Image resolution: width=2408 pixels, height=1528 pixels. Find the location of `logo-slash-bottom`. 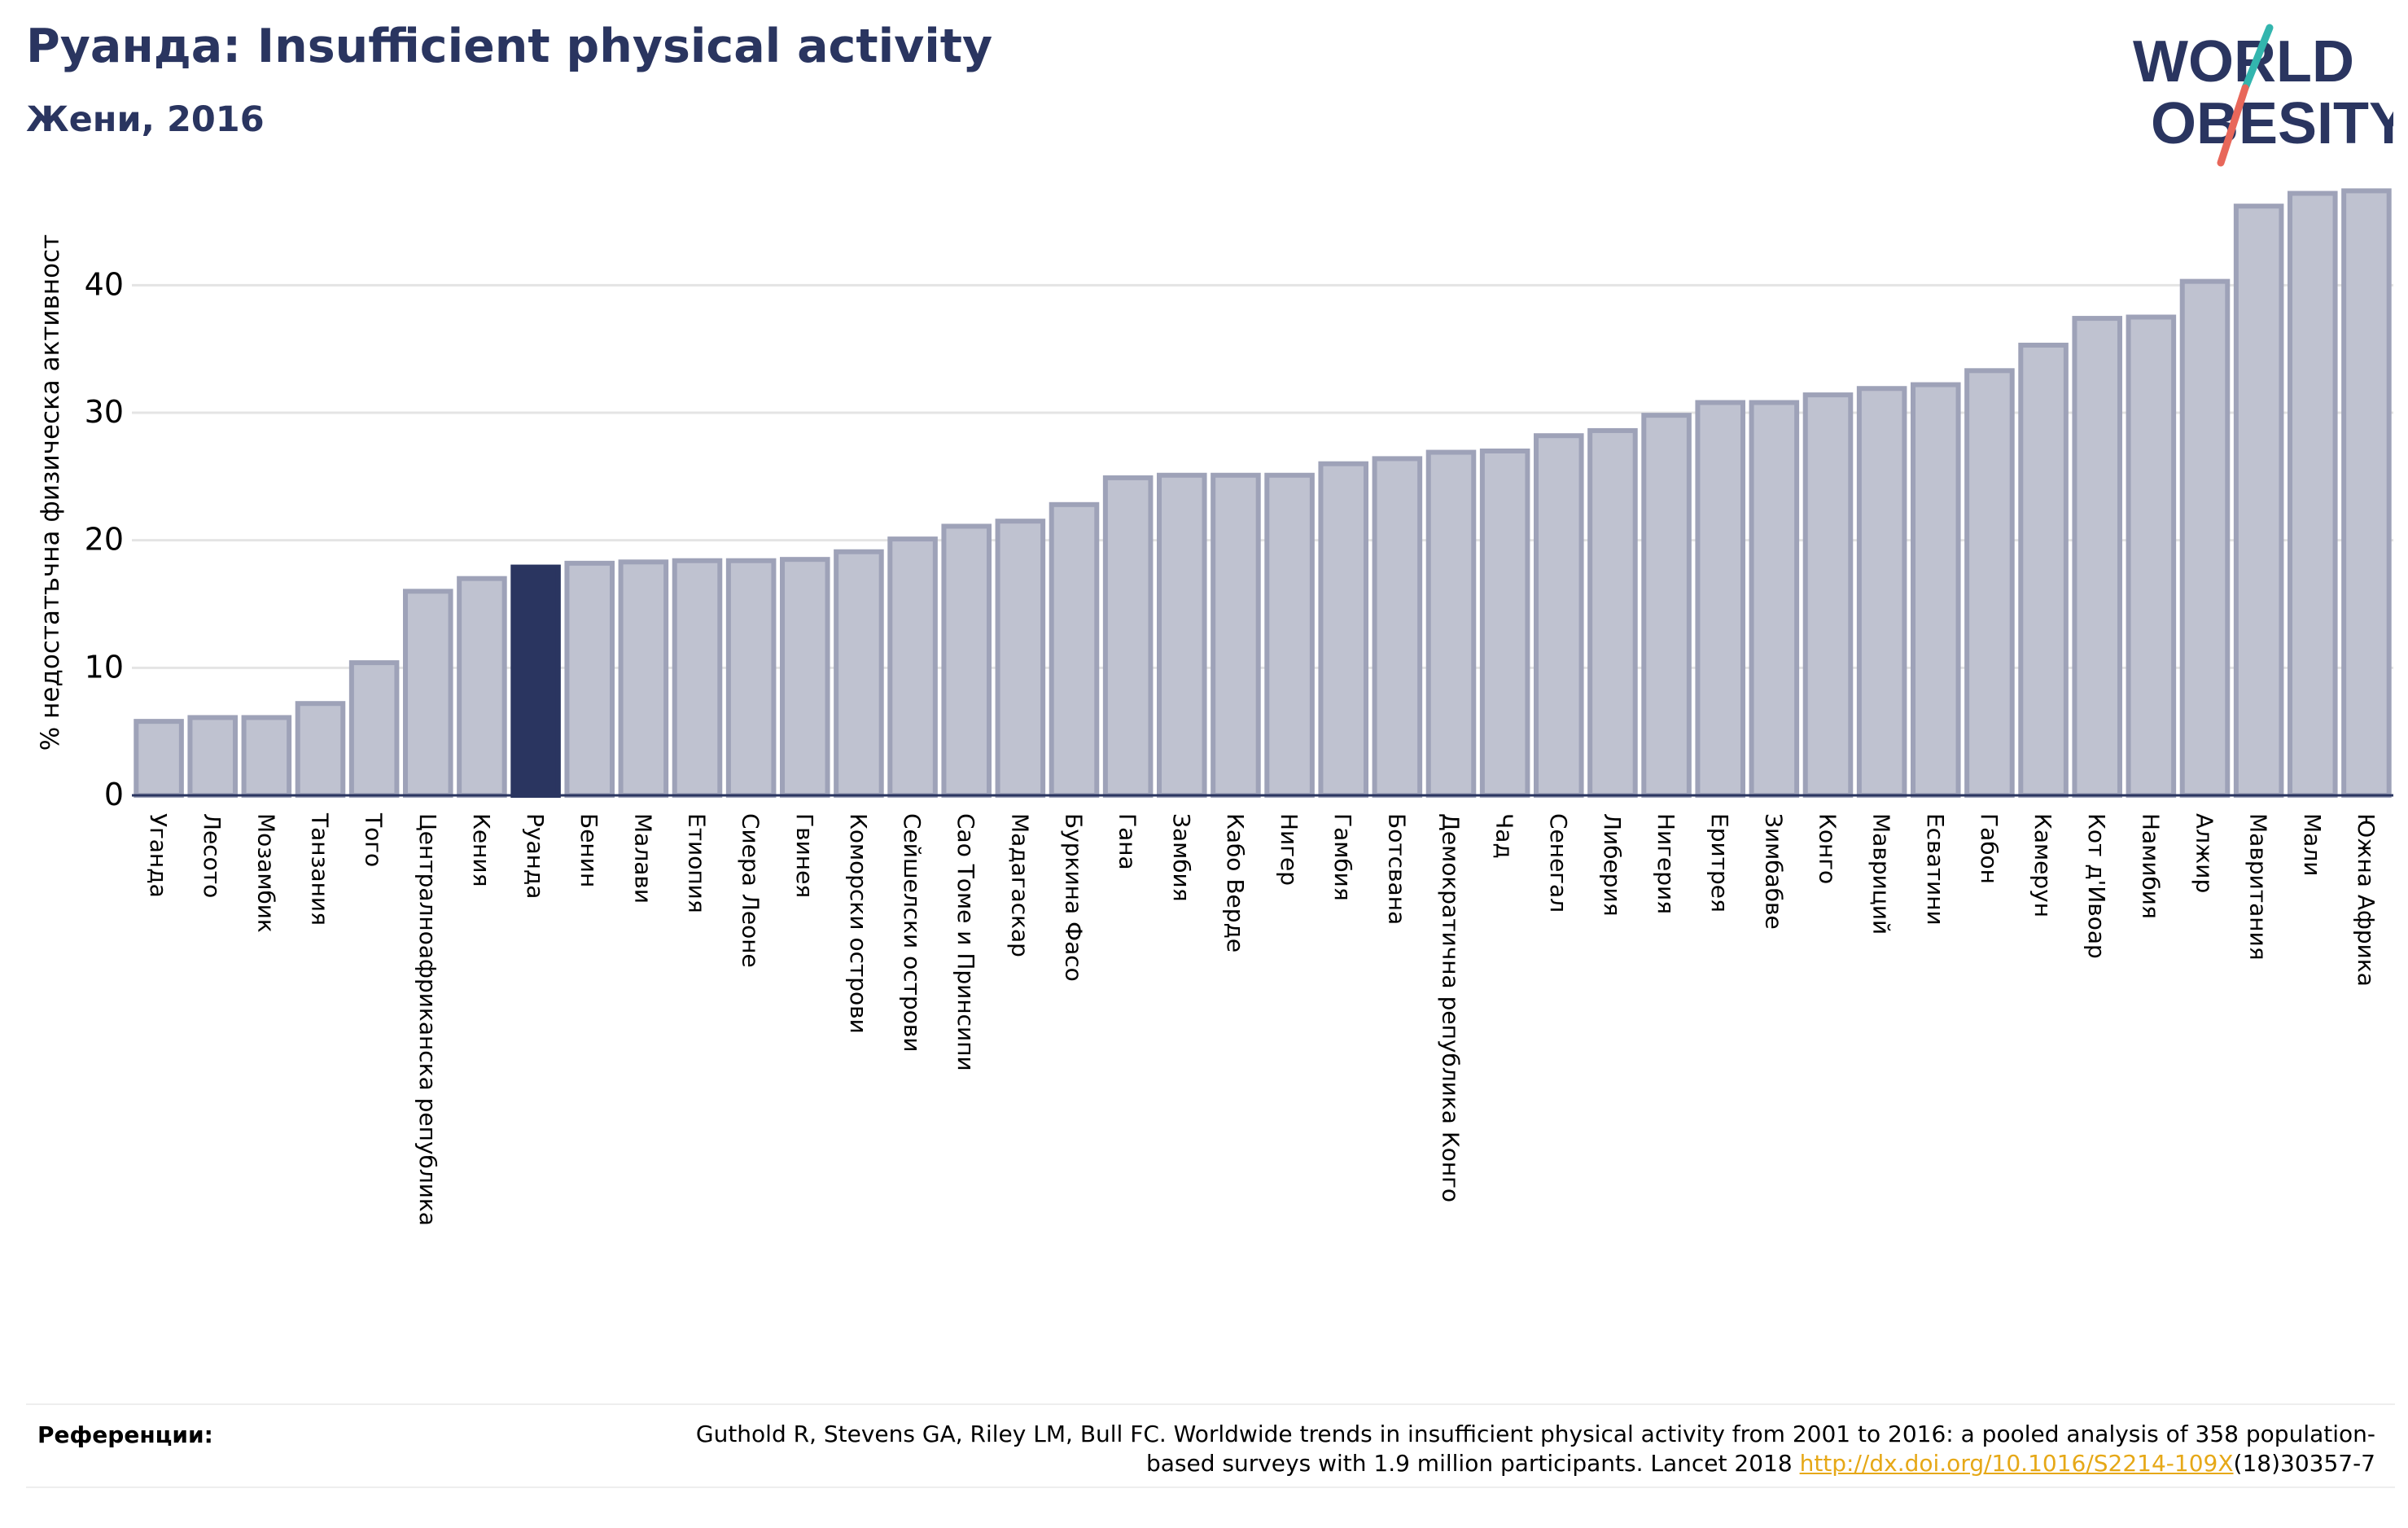

logo-slash-bottom is located at coordinates (2233, 126).